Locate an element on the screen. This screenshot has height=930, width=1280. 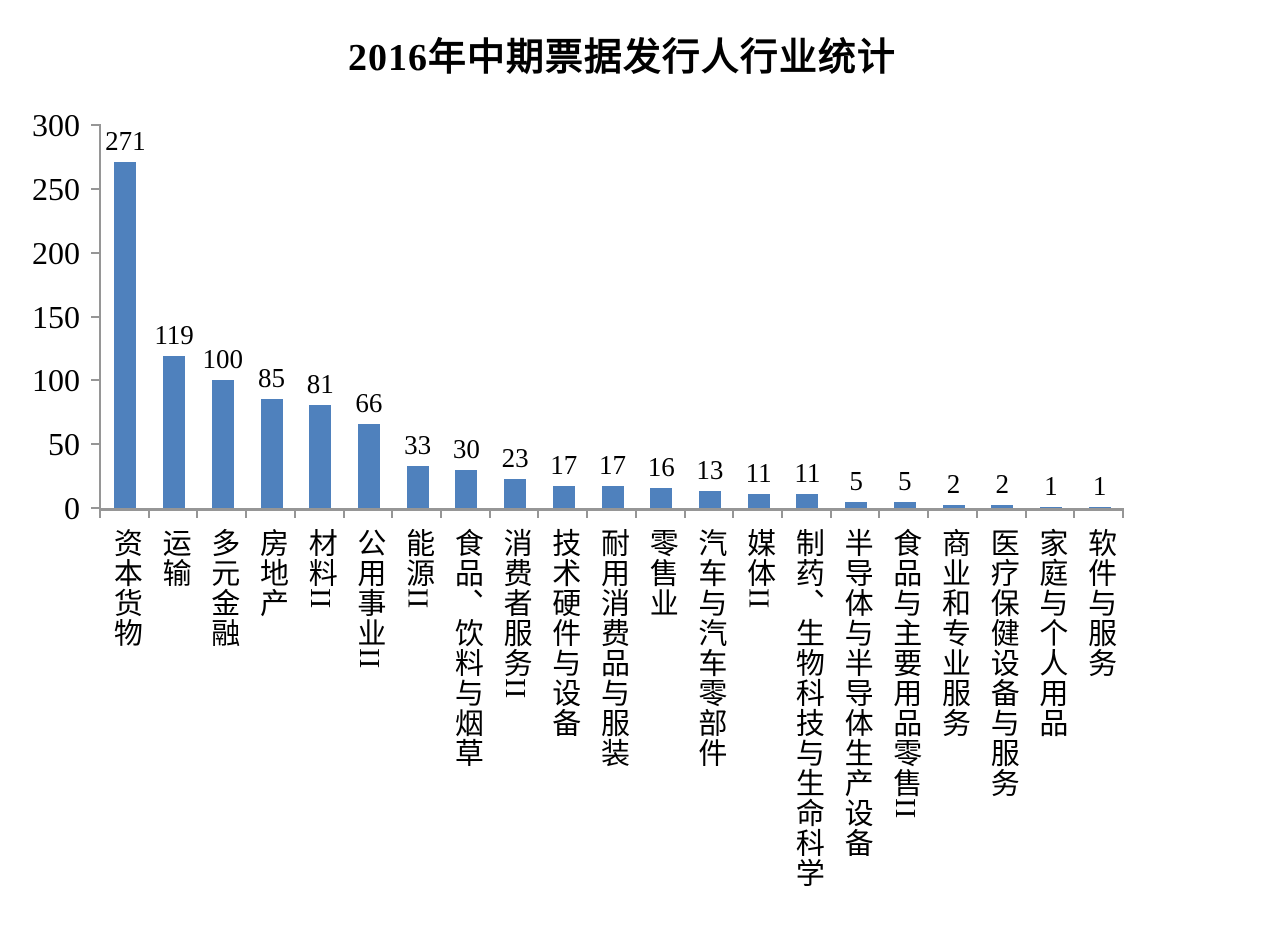
bar-value-label: 30 is located at coordinates (466, 448).